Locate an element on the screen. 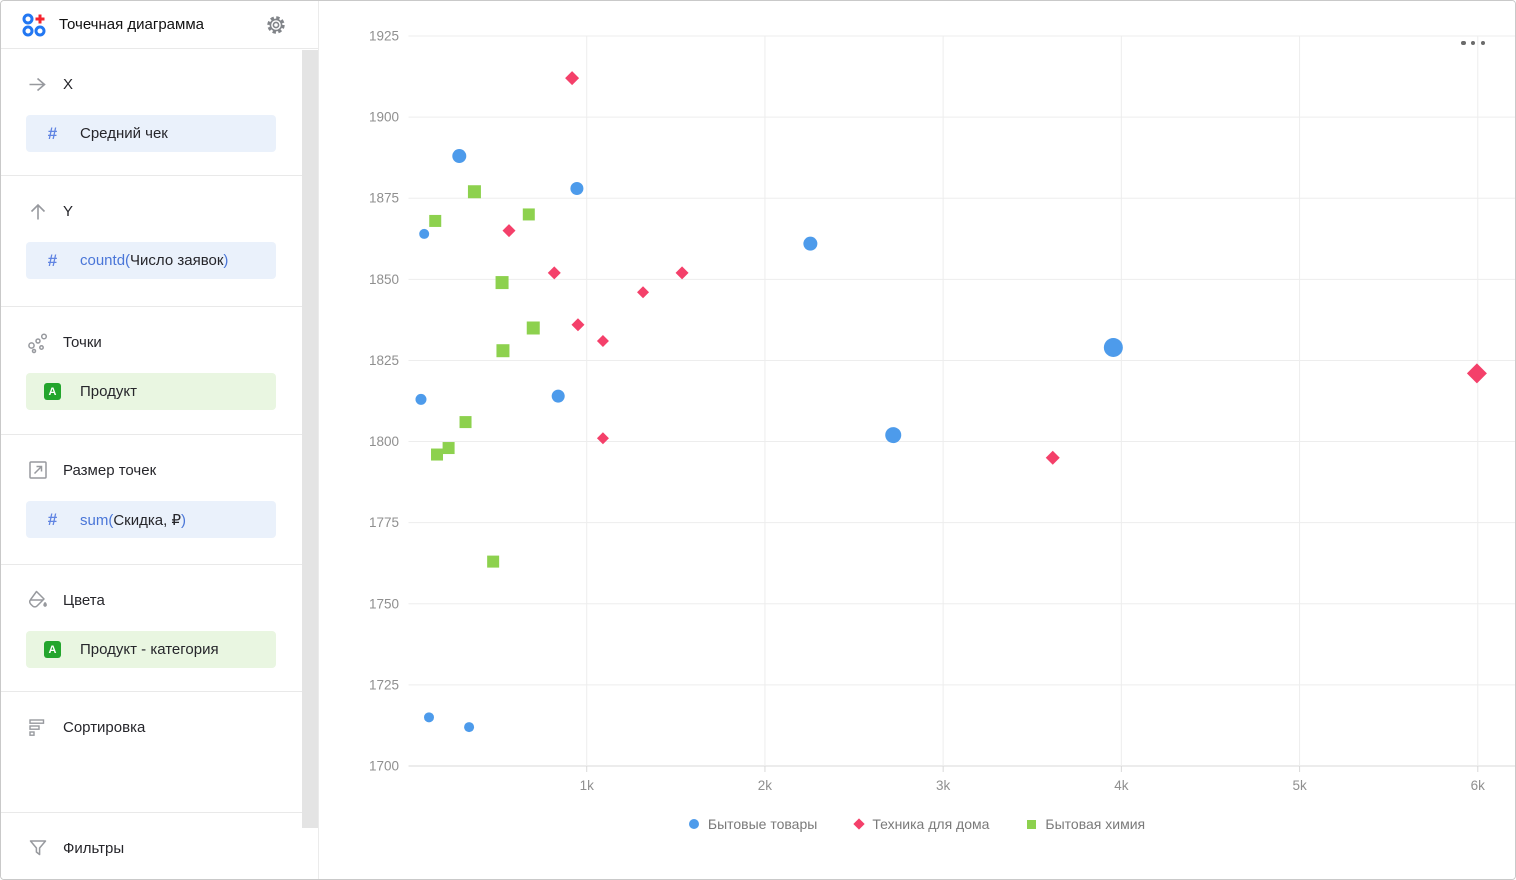 The image size is (1516, 880). y-axis-icon is located at coordinates (38, 211).